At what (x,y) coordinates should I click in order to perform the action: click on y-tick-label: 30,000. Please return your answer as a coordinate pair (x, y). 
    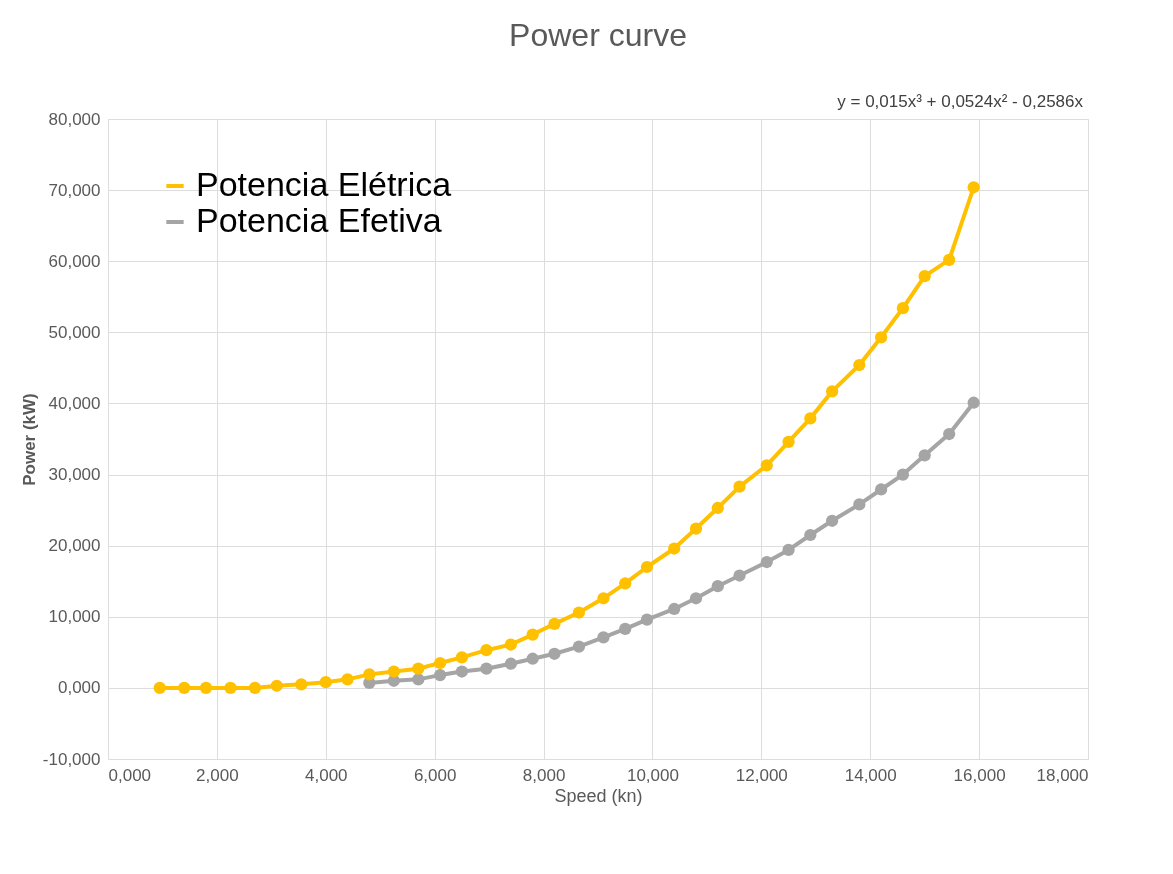
    Looking at the image, I should click on (74, 475).